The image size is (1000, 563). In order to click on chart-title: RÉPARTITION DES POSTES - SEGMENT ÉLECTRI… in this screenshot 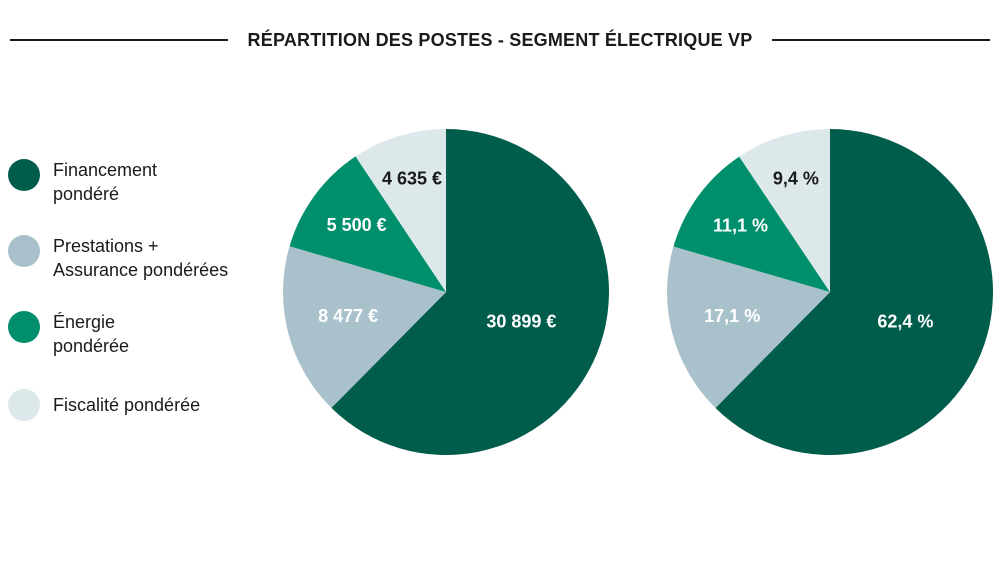, I will do `click(500, 39)`.